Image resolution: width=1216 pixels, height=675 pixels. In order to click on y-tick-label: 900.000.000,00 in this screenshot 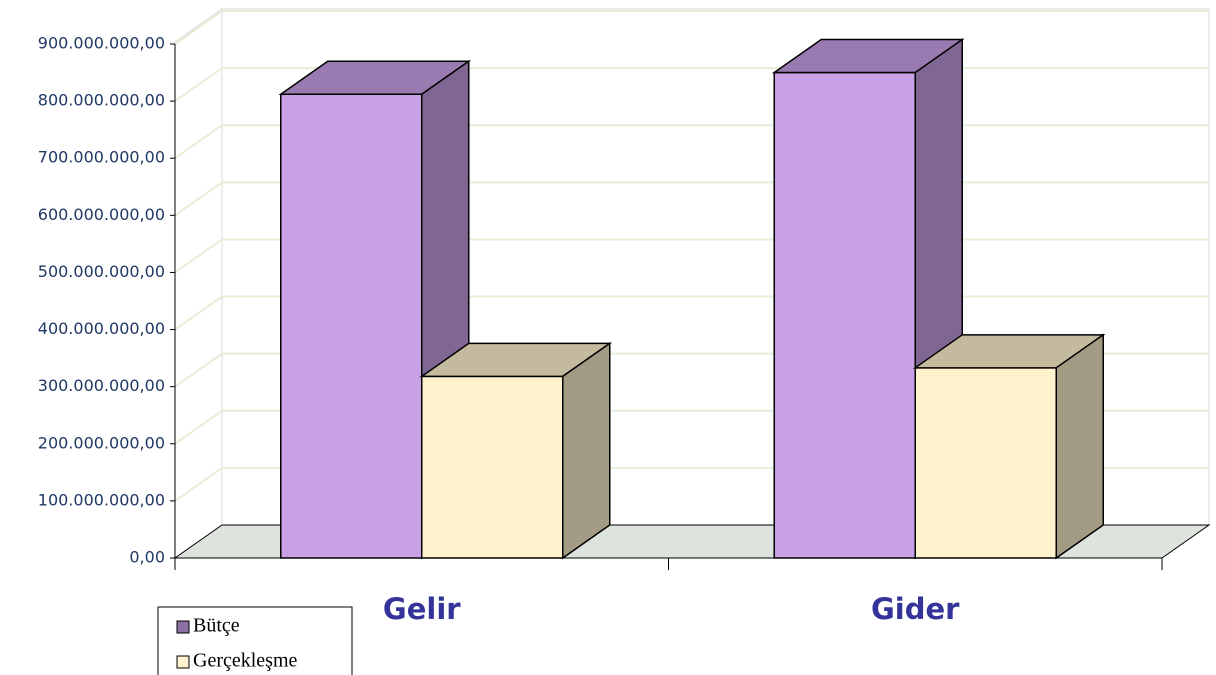, I will do `click(101, 43)`.